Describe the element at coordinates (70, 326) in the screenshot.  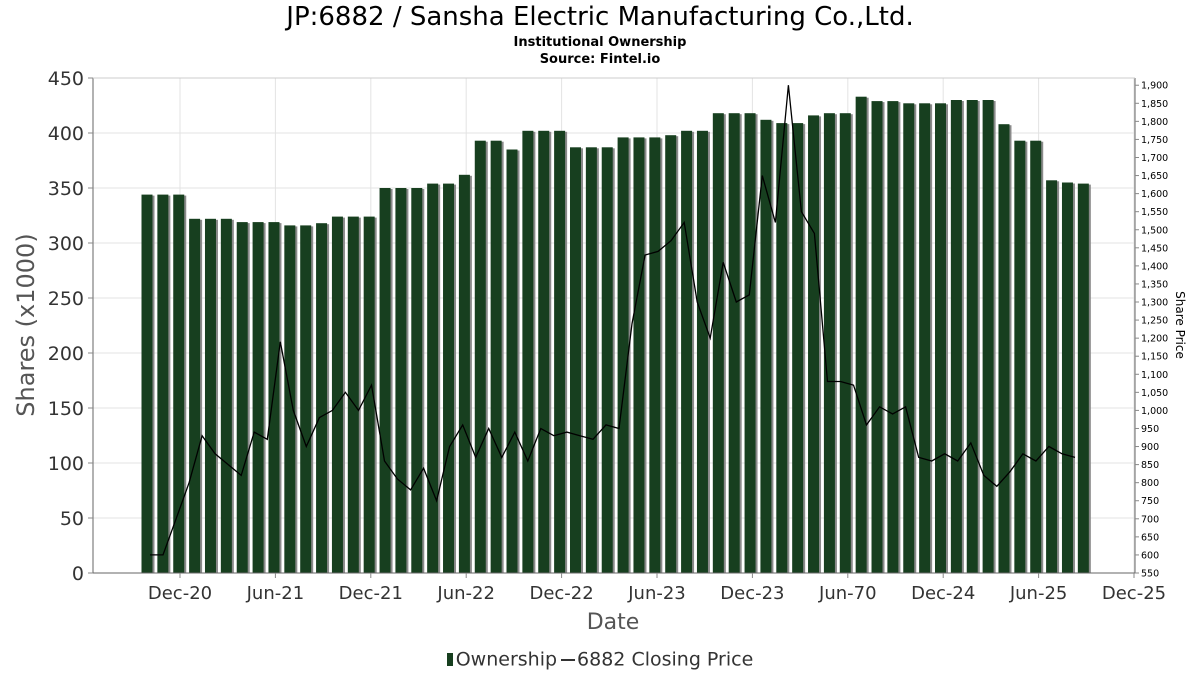
I see `y-axis-ticks: 0 50 100 150 200 250 300 350 400 450` at that location.